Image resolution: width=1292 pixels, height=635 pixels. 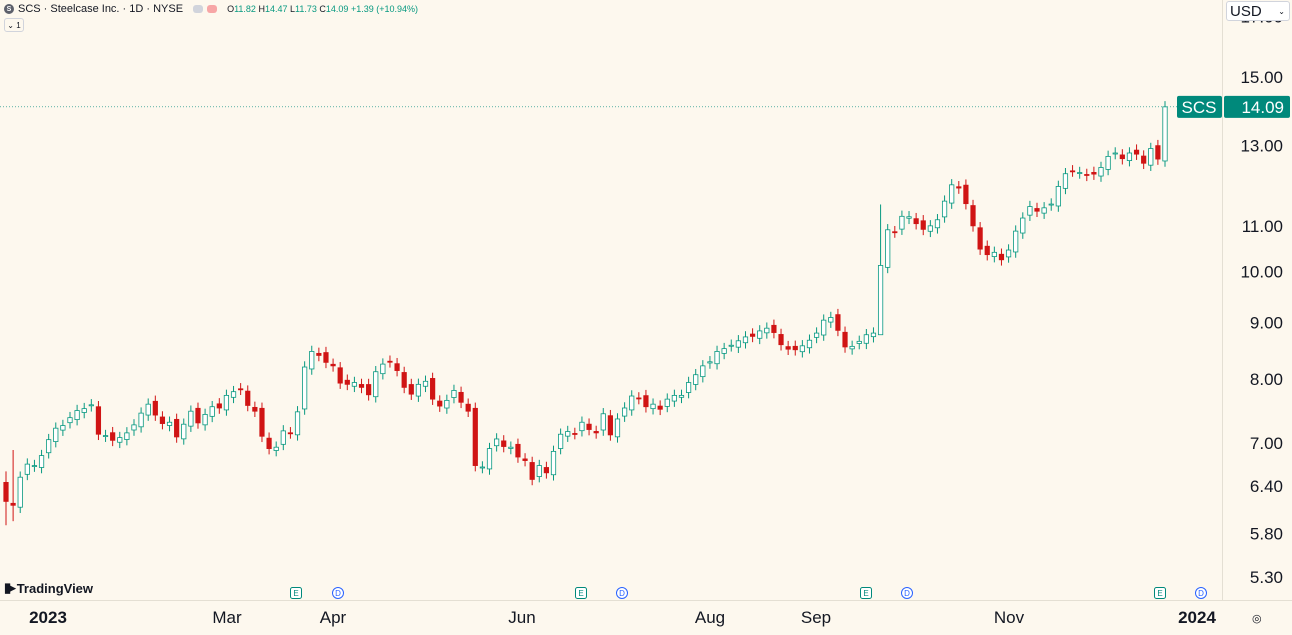 What do you see at coordinates (1281, 11) in the screenshot?
I see `chevron-down-icon: ⌄` at bounding box center [1281, 11].